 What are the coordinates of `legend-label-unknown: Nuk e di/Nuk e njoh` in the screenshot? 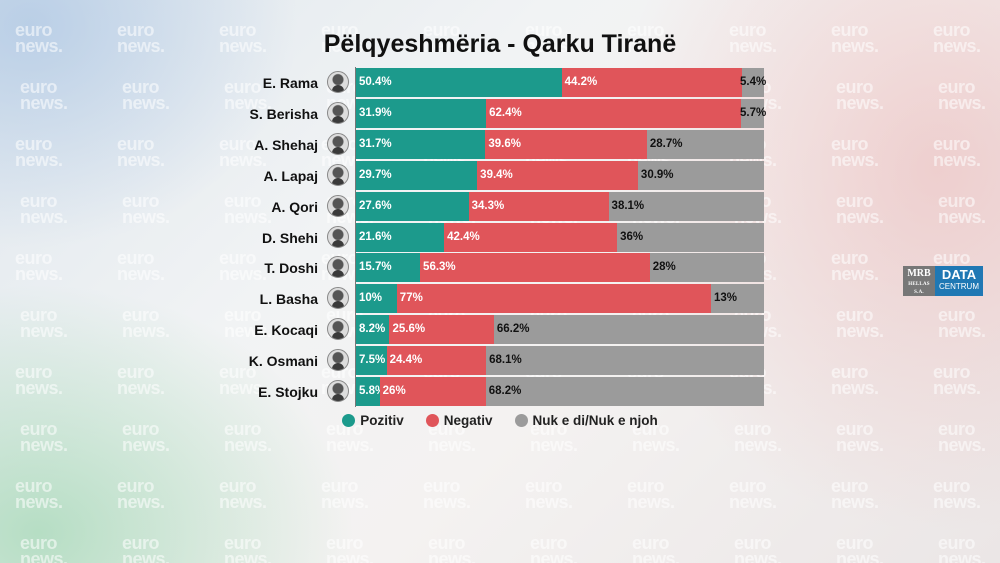 It's located at (595, 420).